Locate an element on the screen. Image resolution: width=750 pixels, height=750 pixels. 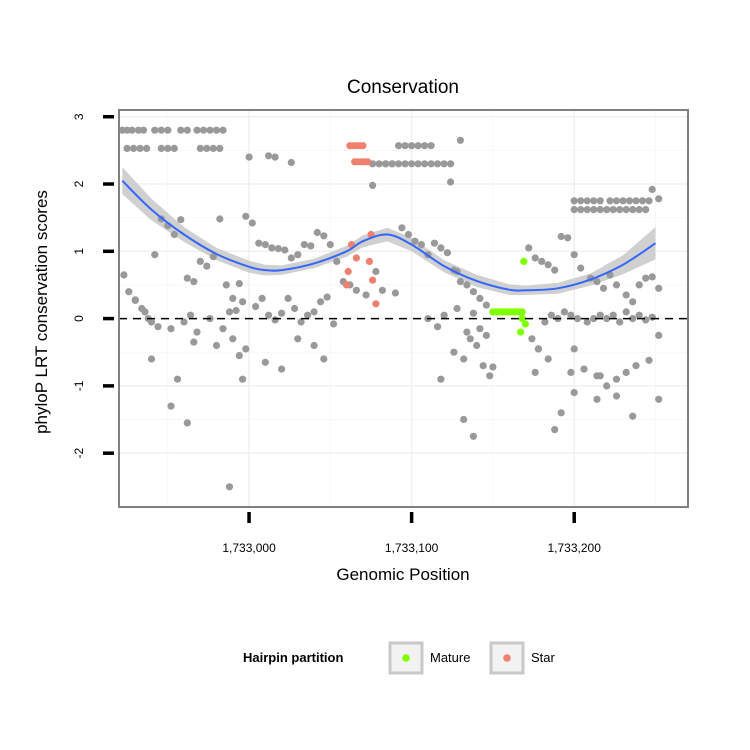
legend-key-box is located at coordinates (406, 658).